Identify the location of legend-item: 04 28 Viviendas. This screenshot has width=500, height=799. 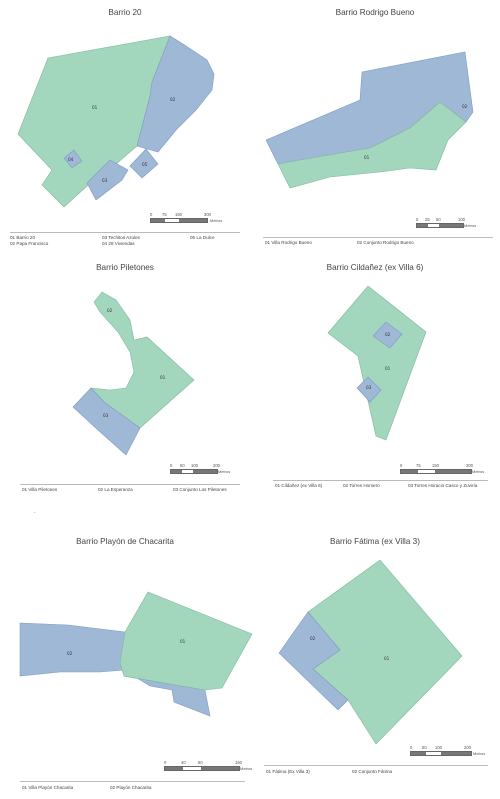
(118, 243).